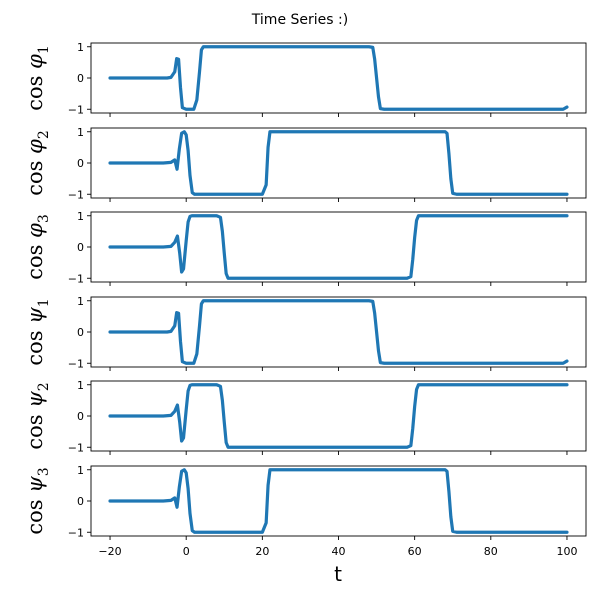 Image resolution: width=600 pixels, height=600 pixels. I want to click on x-tick-label: −20, so click(109, 551).